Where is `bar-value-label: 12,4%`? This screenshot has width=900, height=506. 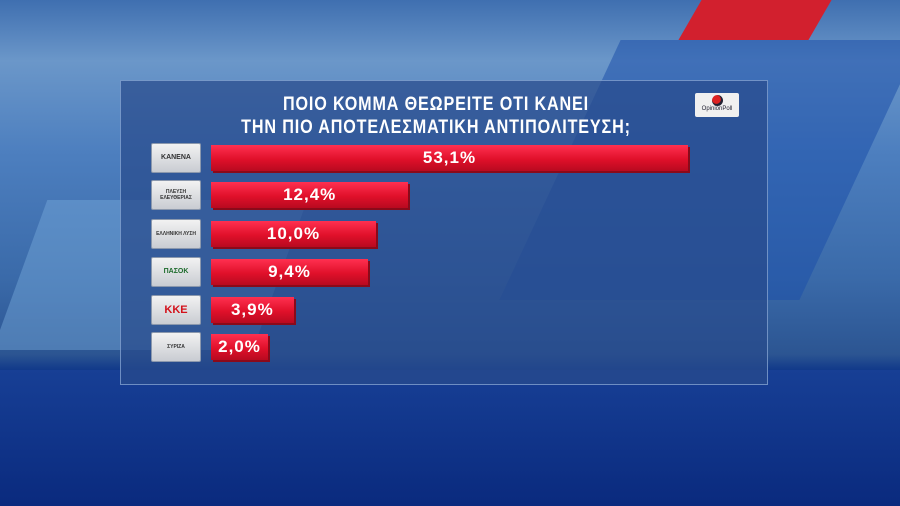
bar-value-label: 12,4% is located at coordinates (310, 194).